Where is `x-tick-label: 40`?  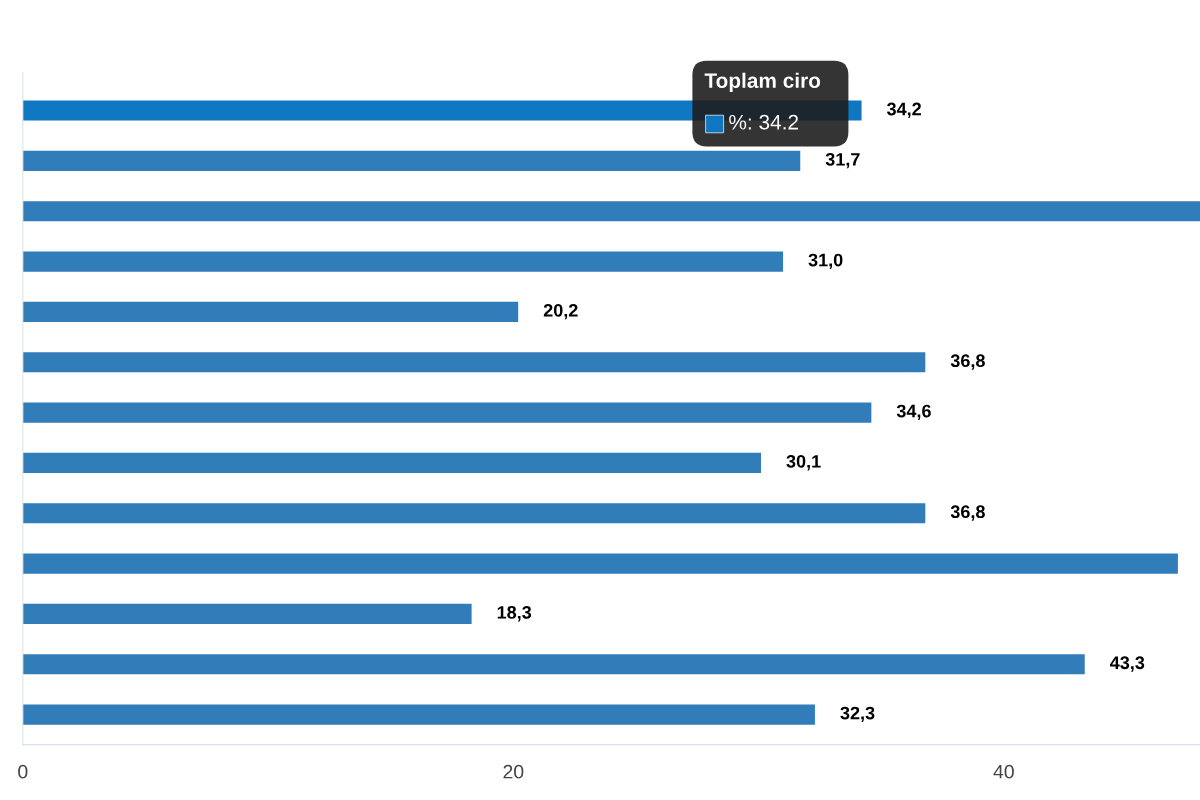
x-tick-label: 40 is located at coordinates (1003, 771).